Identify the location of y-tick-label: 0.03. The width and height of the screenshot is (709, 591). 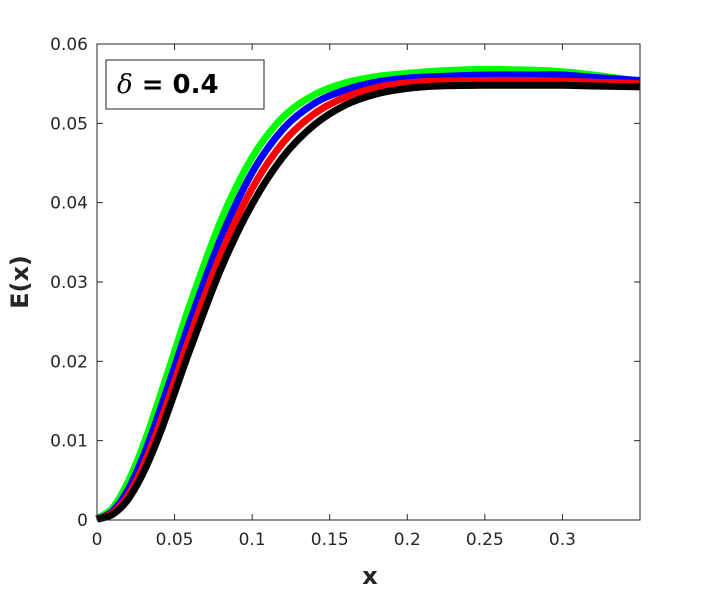
(69, 283).